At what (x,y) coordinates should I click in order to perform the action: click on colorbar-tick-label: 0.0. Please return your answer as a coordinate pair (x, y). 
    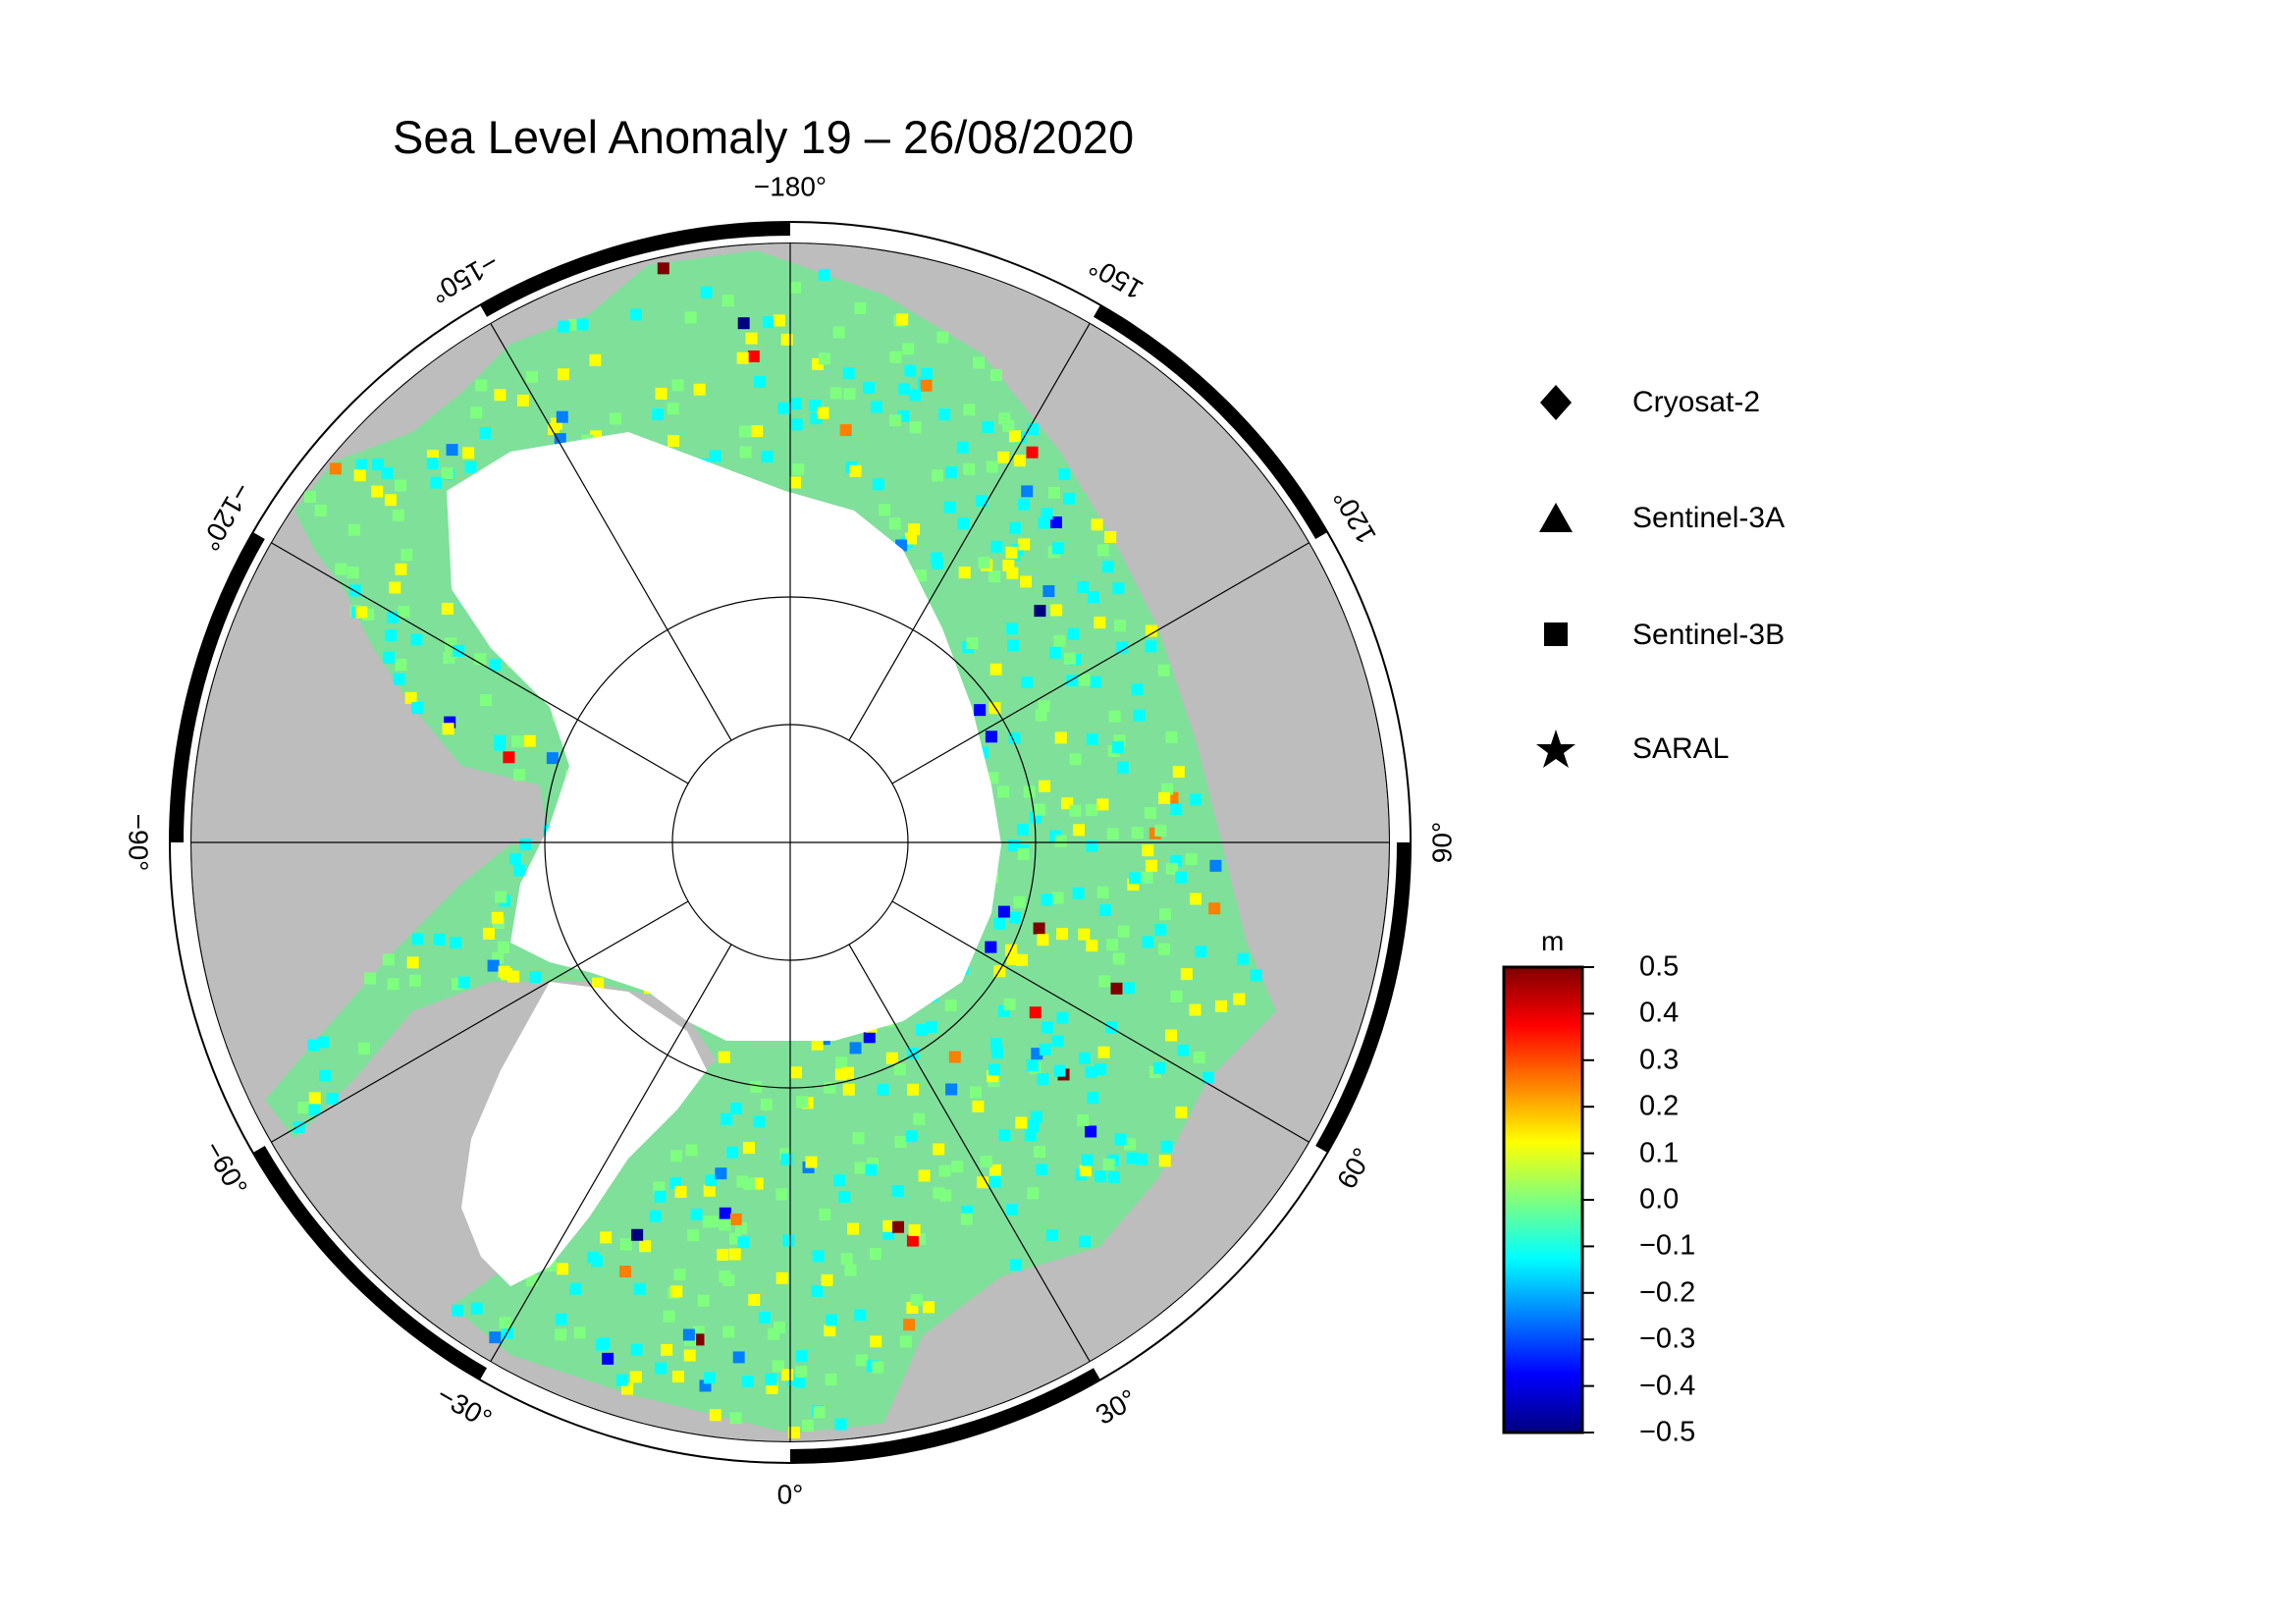
    Looking at the image, I should click on (1659, 1199).